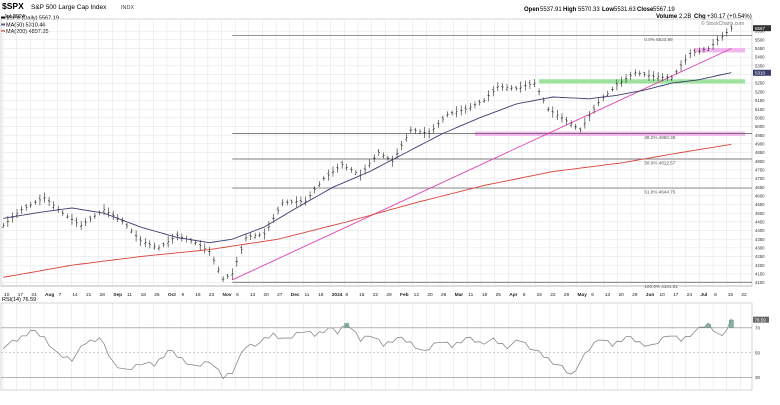  Describe the element at coordinates (760, 152) in the screenshot. I see `price-tick-label: 4850` at that location.